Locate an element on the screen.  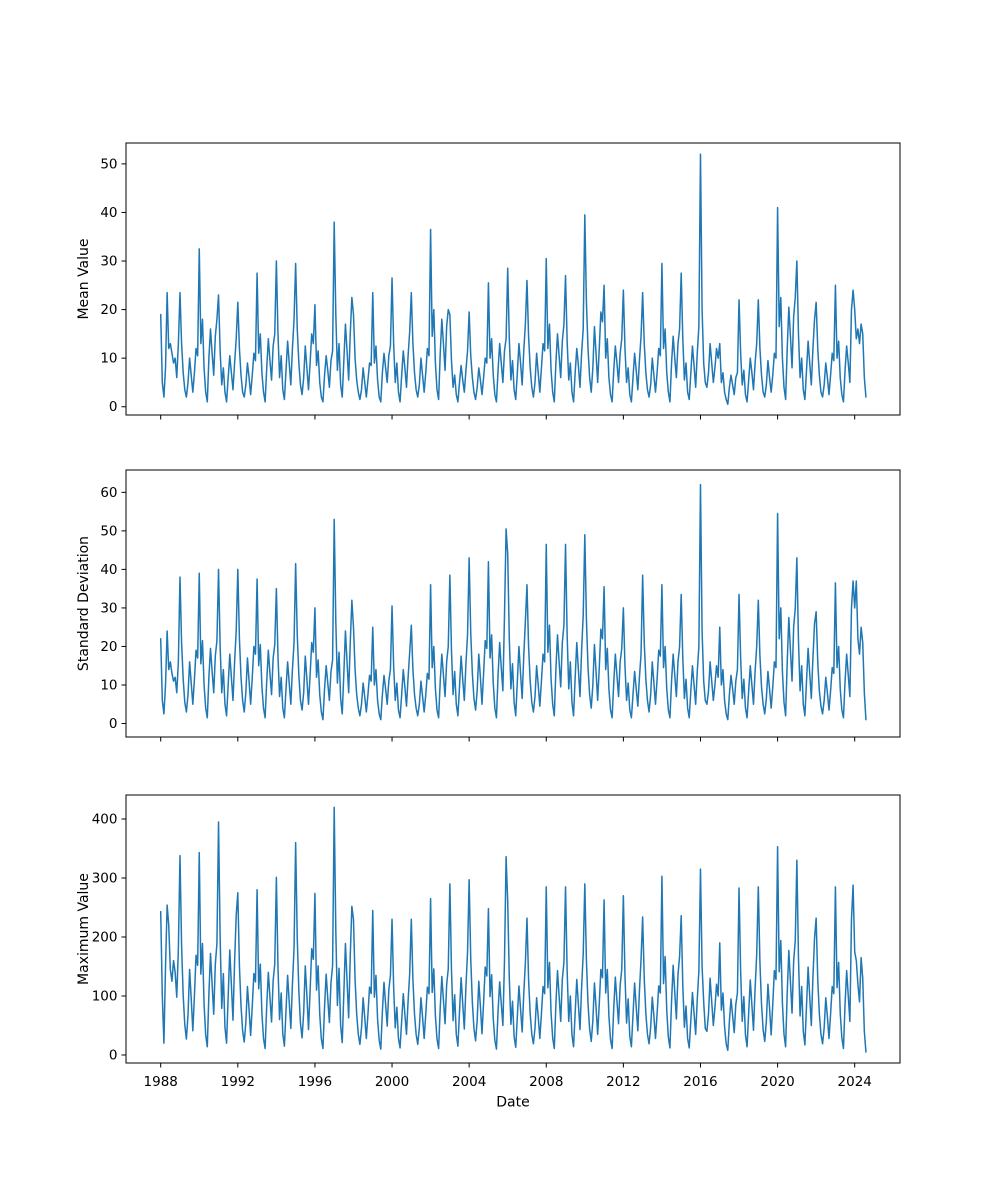
y-axis-label: Standard Deviation is located at coordinates (84, 603).